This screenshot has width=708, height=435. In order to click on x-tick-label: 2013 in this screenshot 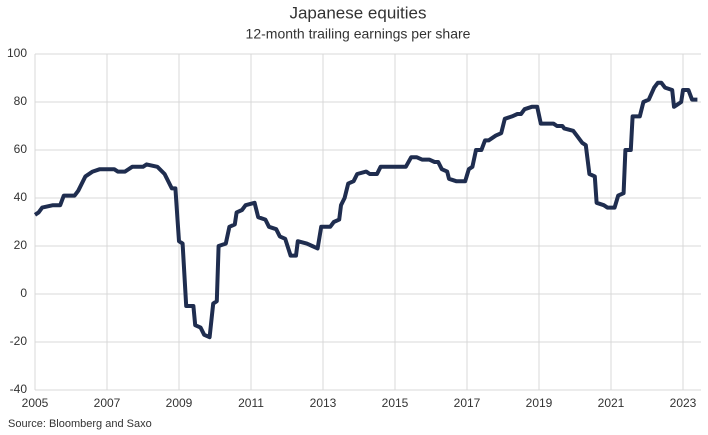, I will do `click(323, 403)`.